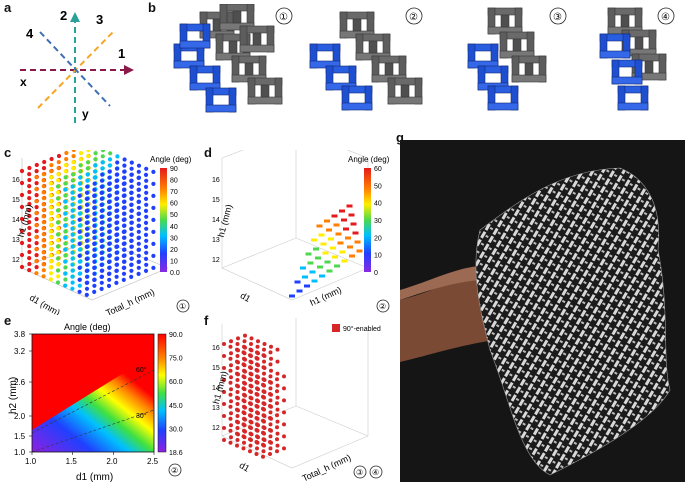  What do you see at coordinates (327, 467) in the screenshot?
I see `y-axis-label: Total_h (mm)` at bounding box center [327, 467].